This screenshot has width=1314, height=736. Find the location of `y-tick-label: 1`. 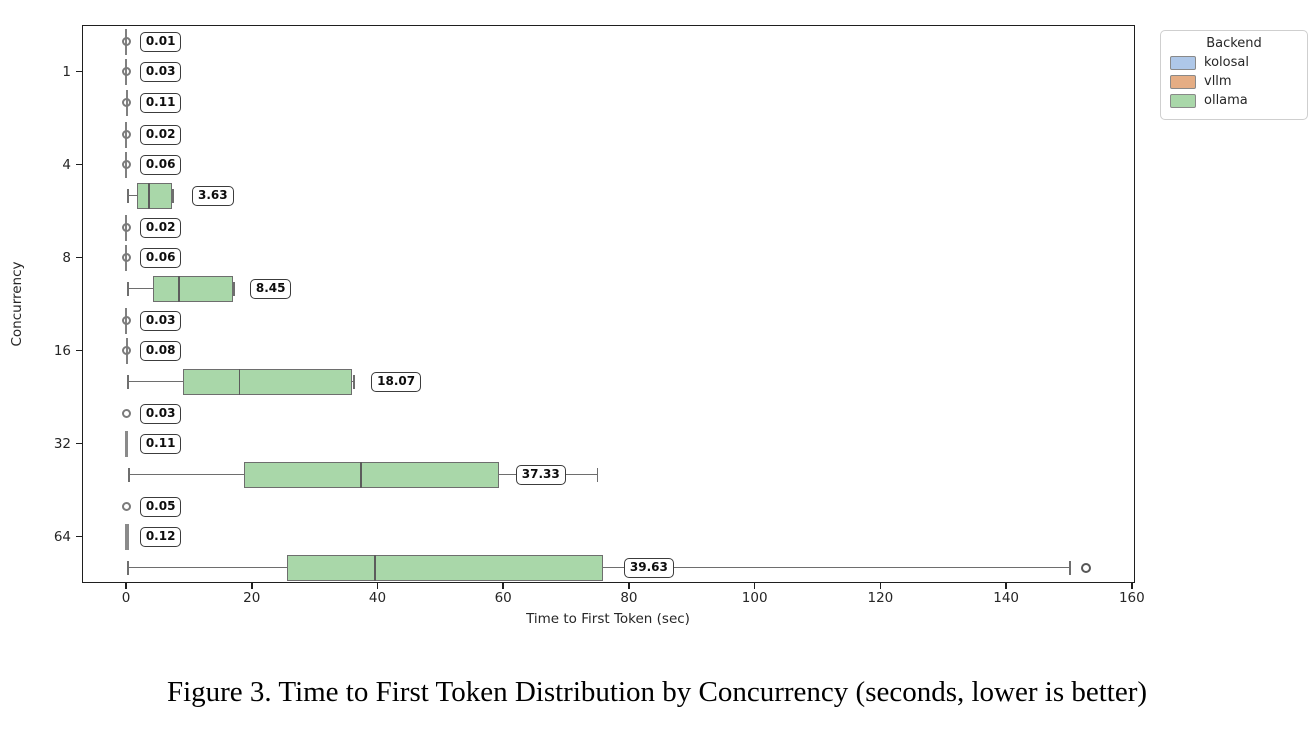

y-tick-label: 1 is located at coordinates (66, 71).